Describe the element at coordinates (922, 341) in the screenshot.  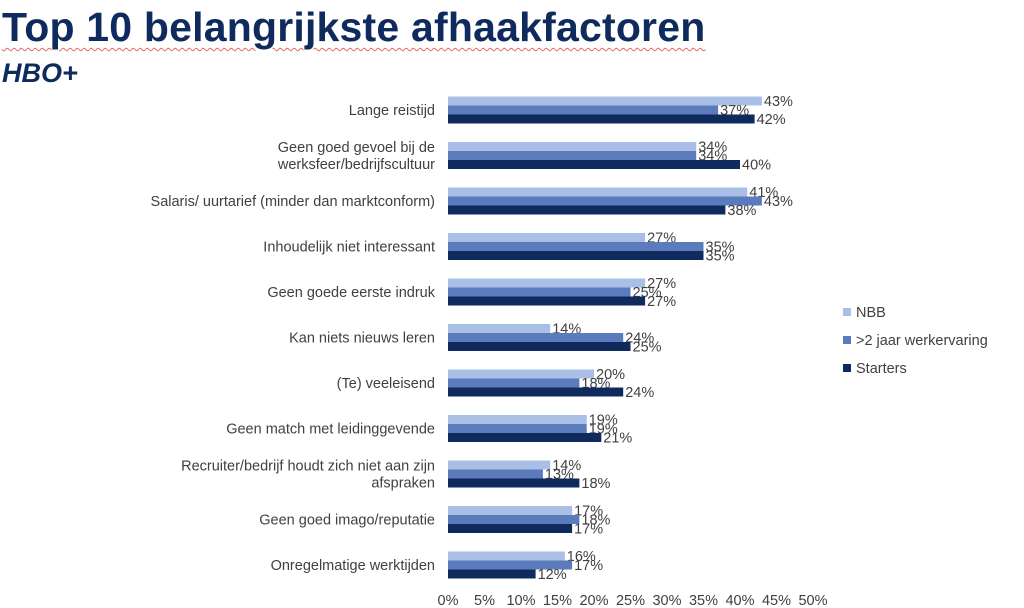
I see `legend-label: >2 jaar werkervaring` at that location.